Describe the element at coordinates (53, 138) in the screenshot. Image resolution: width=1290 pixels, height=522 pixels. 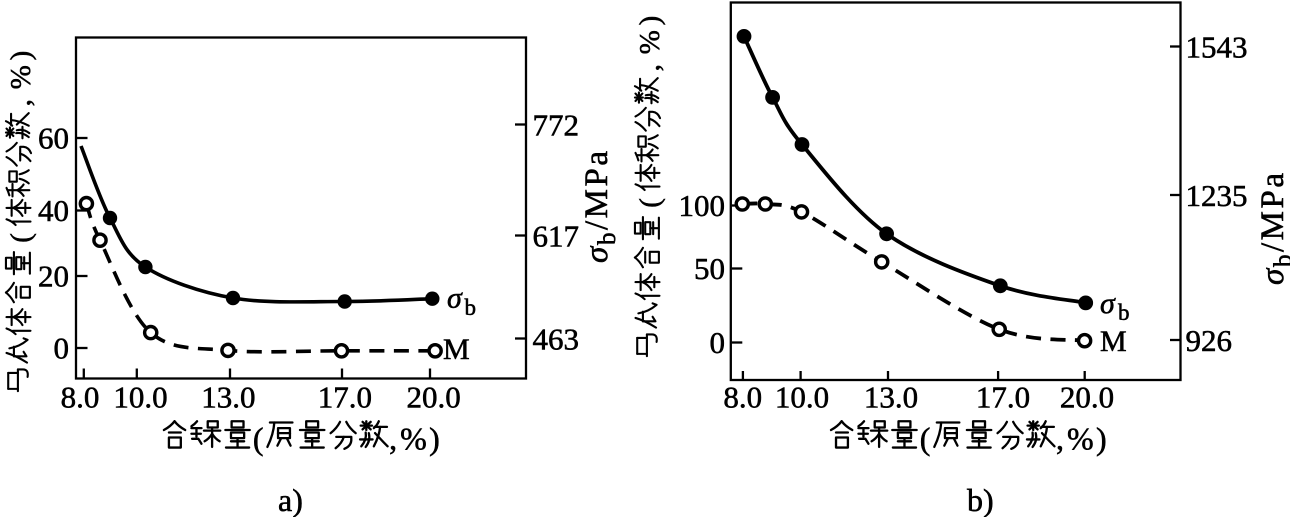
I see `svg-text: 60` at that location.